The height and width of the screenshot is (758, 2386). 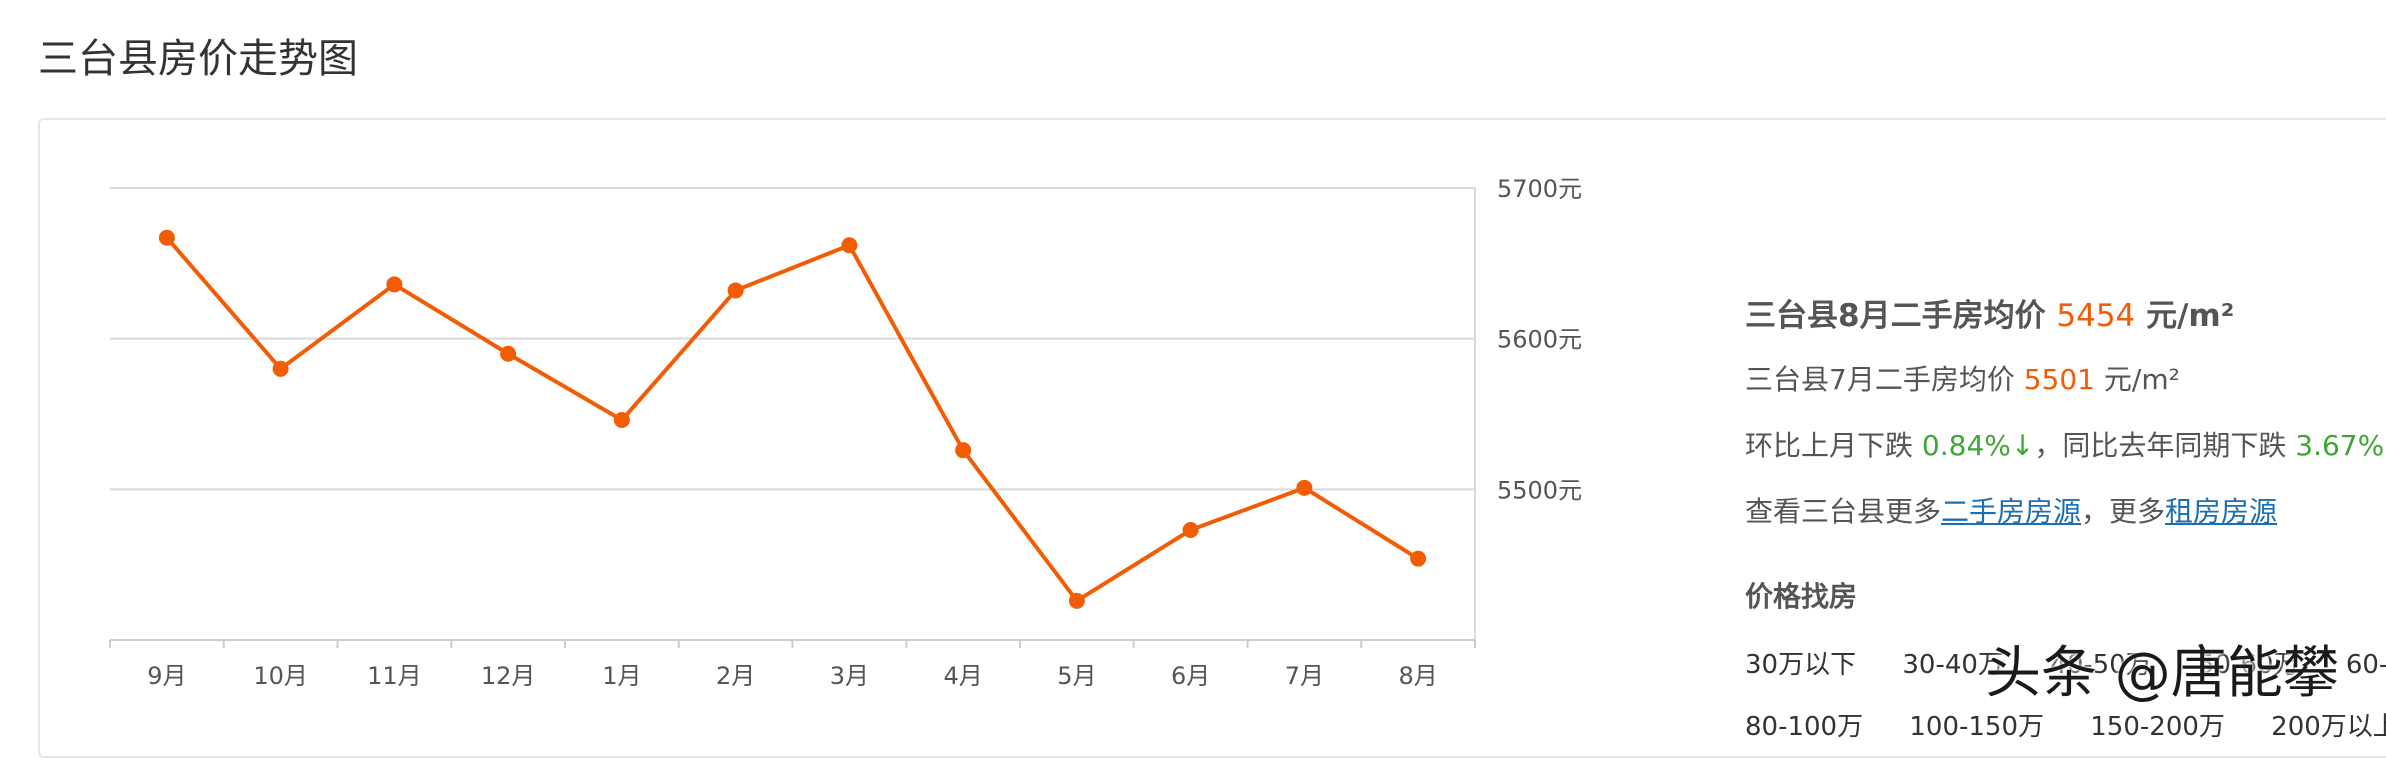 I want to click on price-range-option: 150-200万, so click(x=2157, y=727).